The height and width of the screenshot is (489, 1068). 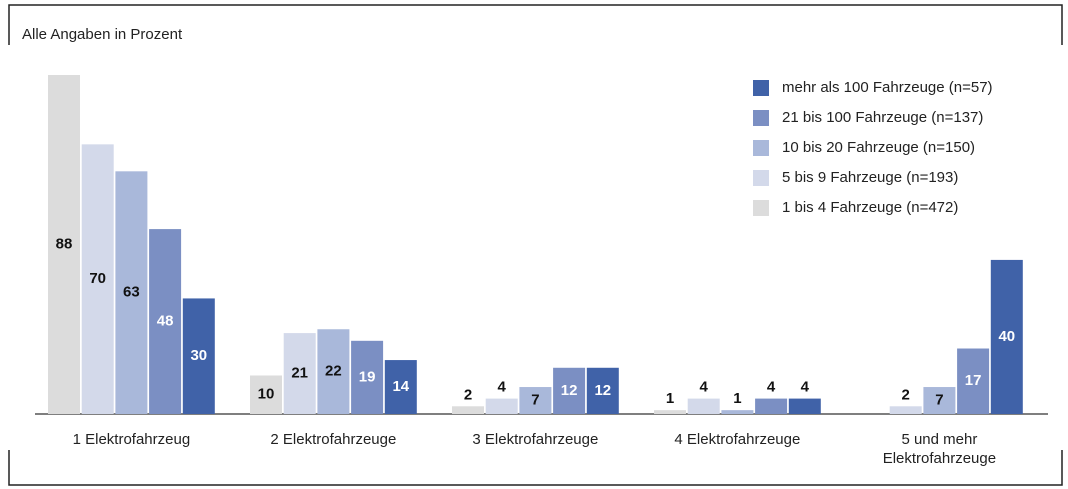 What do you see at coordinates (333, 439) in the screenshot?
I see `x-tick-label: 2 Elektrofahrzeuge` at bounding box center [333, 439].